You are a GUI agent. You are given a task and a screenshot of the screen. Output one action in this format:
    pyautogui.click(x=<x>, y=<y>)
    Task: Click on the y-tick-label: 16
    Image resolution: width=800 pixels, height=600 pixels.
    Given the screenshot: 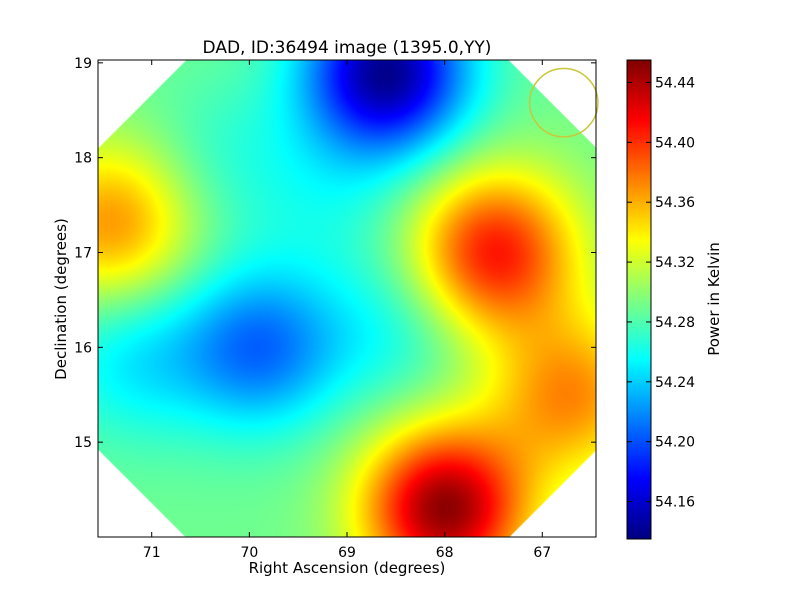 What is the action you would take?
    pyautogui.click(x=83, y=348)
    